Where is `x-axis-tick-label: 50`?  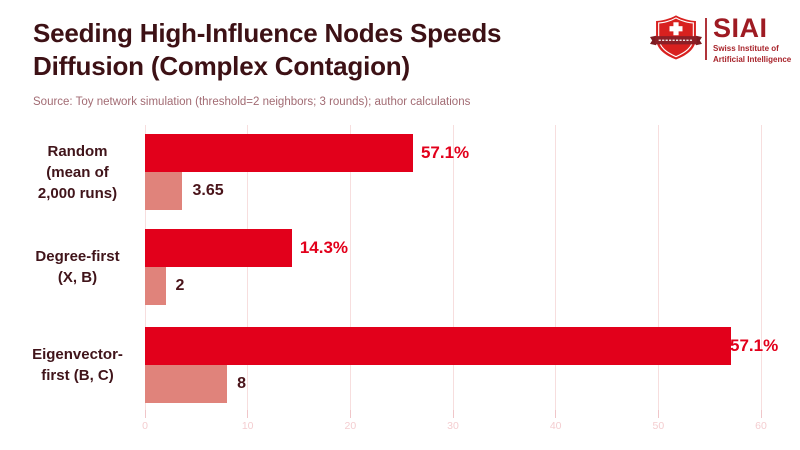 x-axis-tick-label: 50 is located at coordinates (658, 426).